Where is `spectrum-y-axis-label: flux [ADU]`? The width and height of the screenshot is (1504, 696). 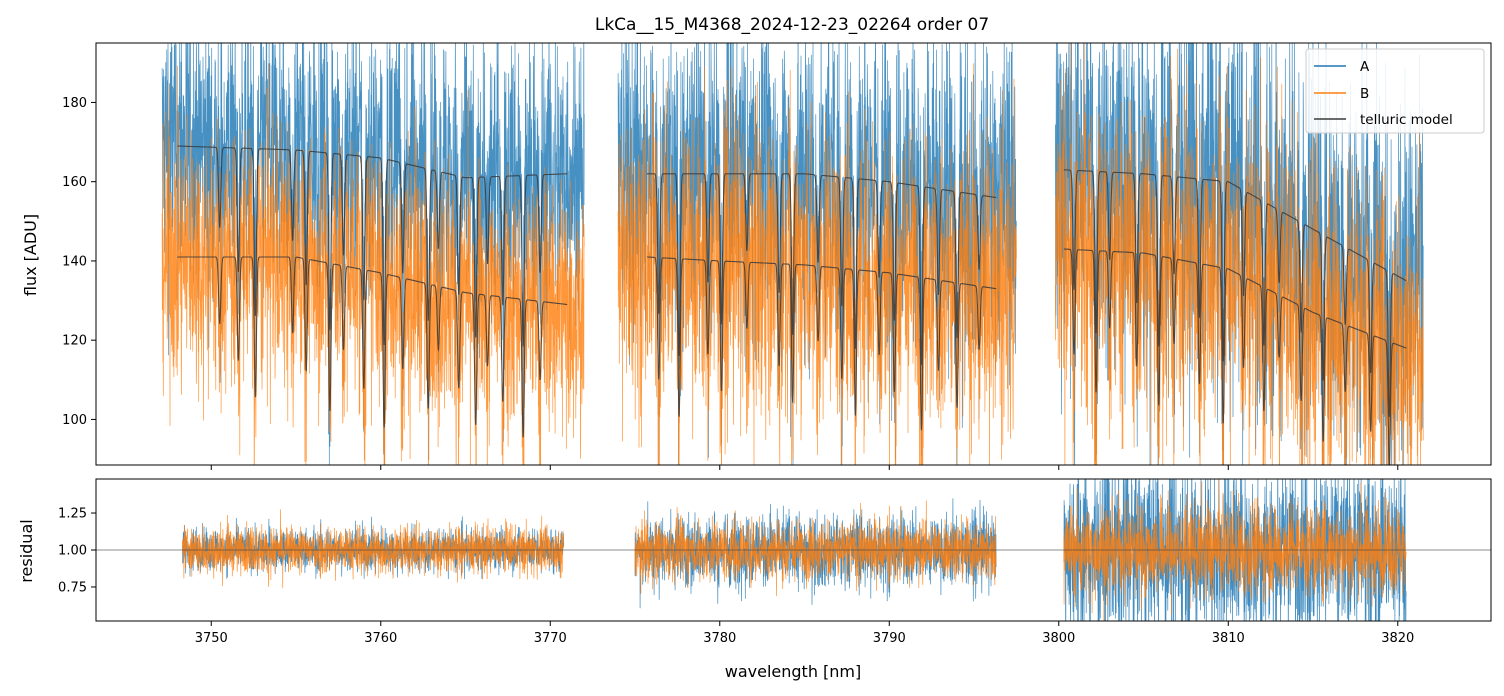 spectrum-y-axis-label: flux [ADU] is located at coordinates (30, 255).